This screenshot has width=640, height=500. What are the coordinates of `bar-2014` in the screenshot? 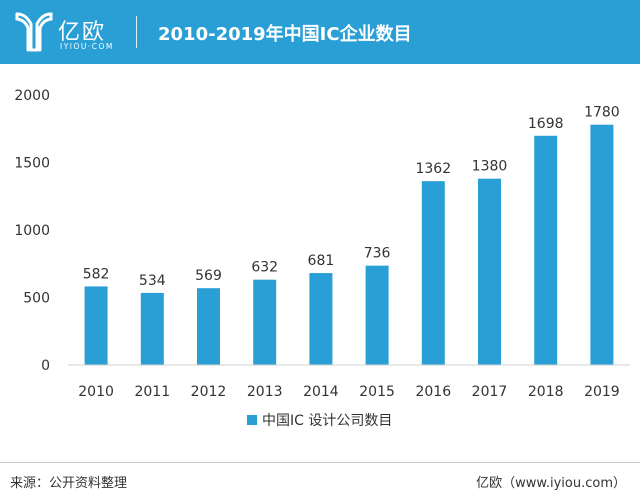 It's located at (321, 319).